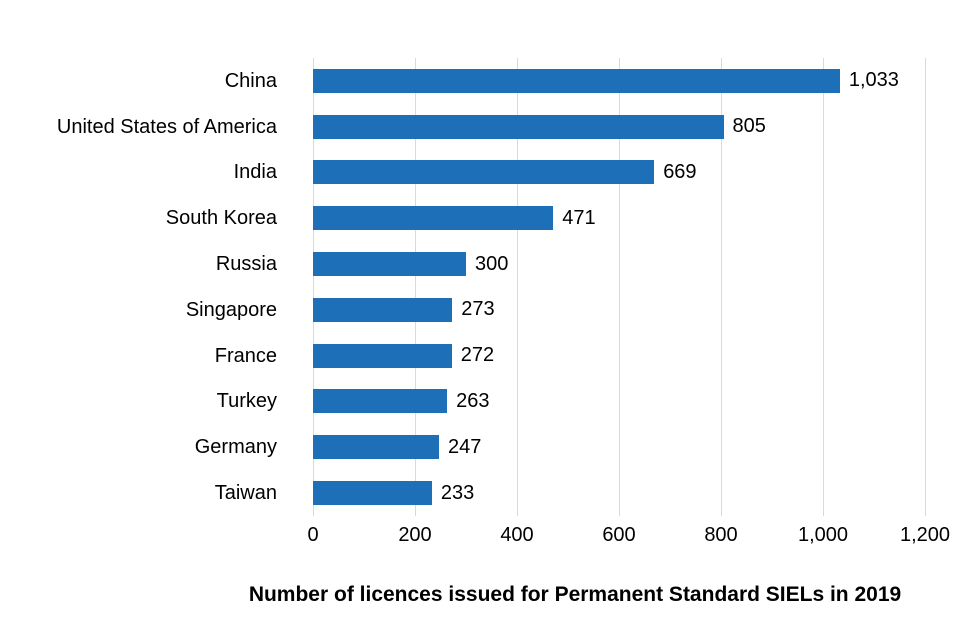 This screenshot has width=960, height=640. What do you see at coordinates (246, 264) in the screenshot?
I see `category-label: Russia` at bounding box center [246, 264].